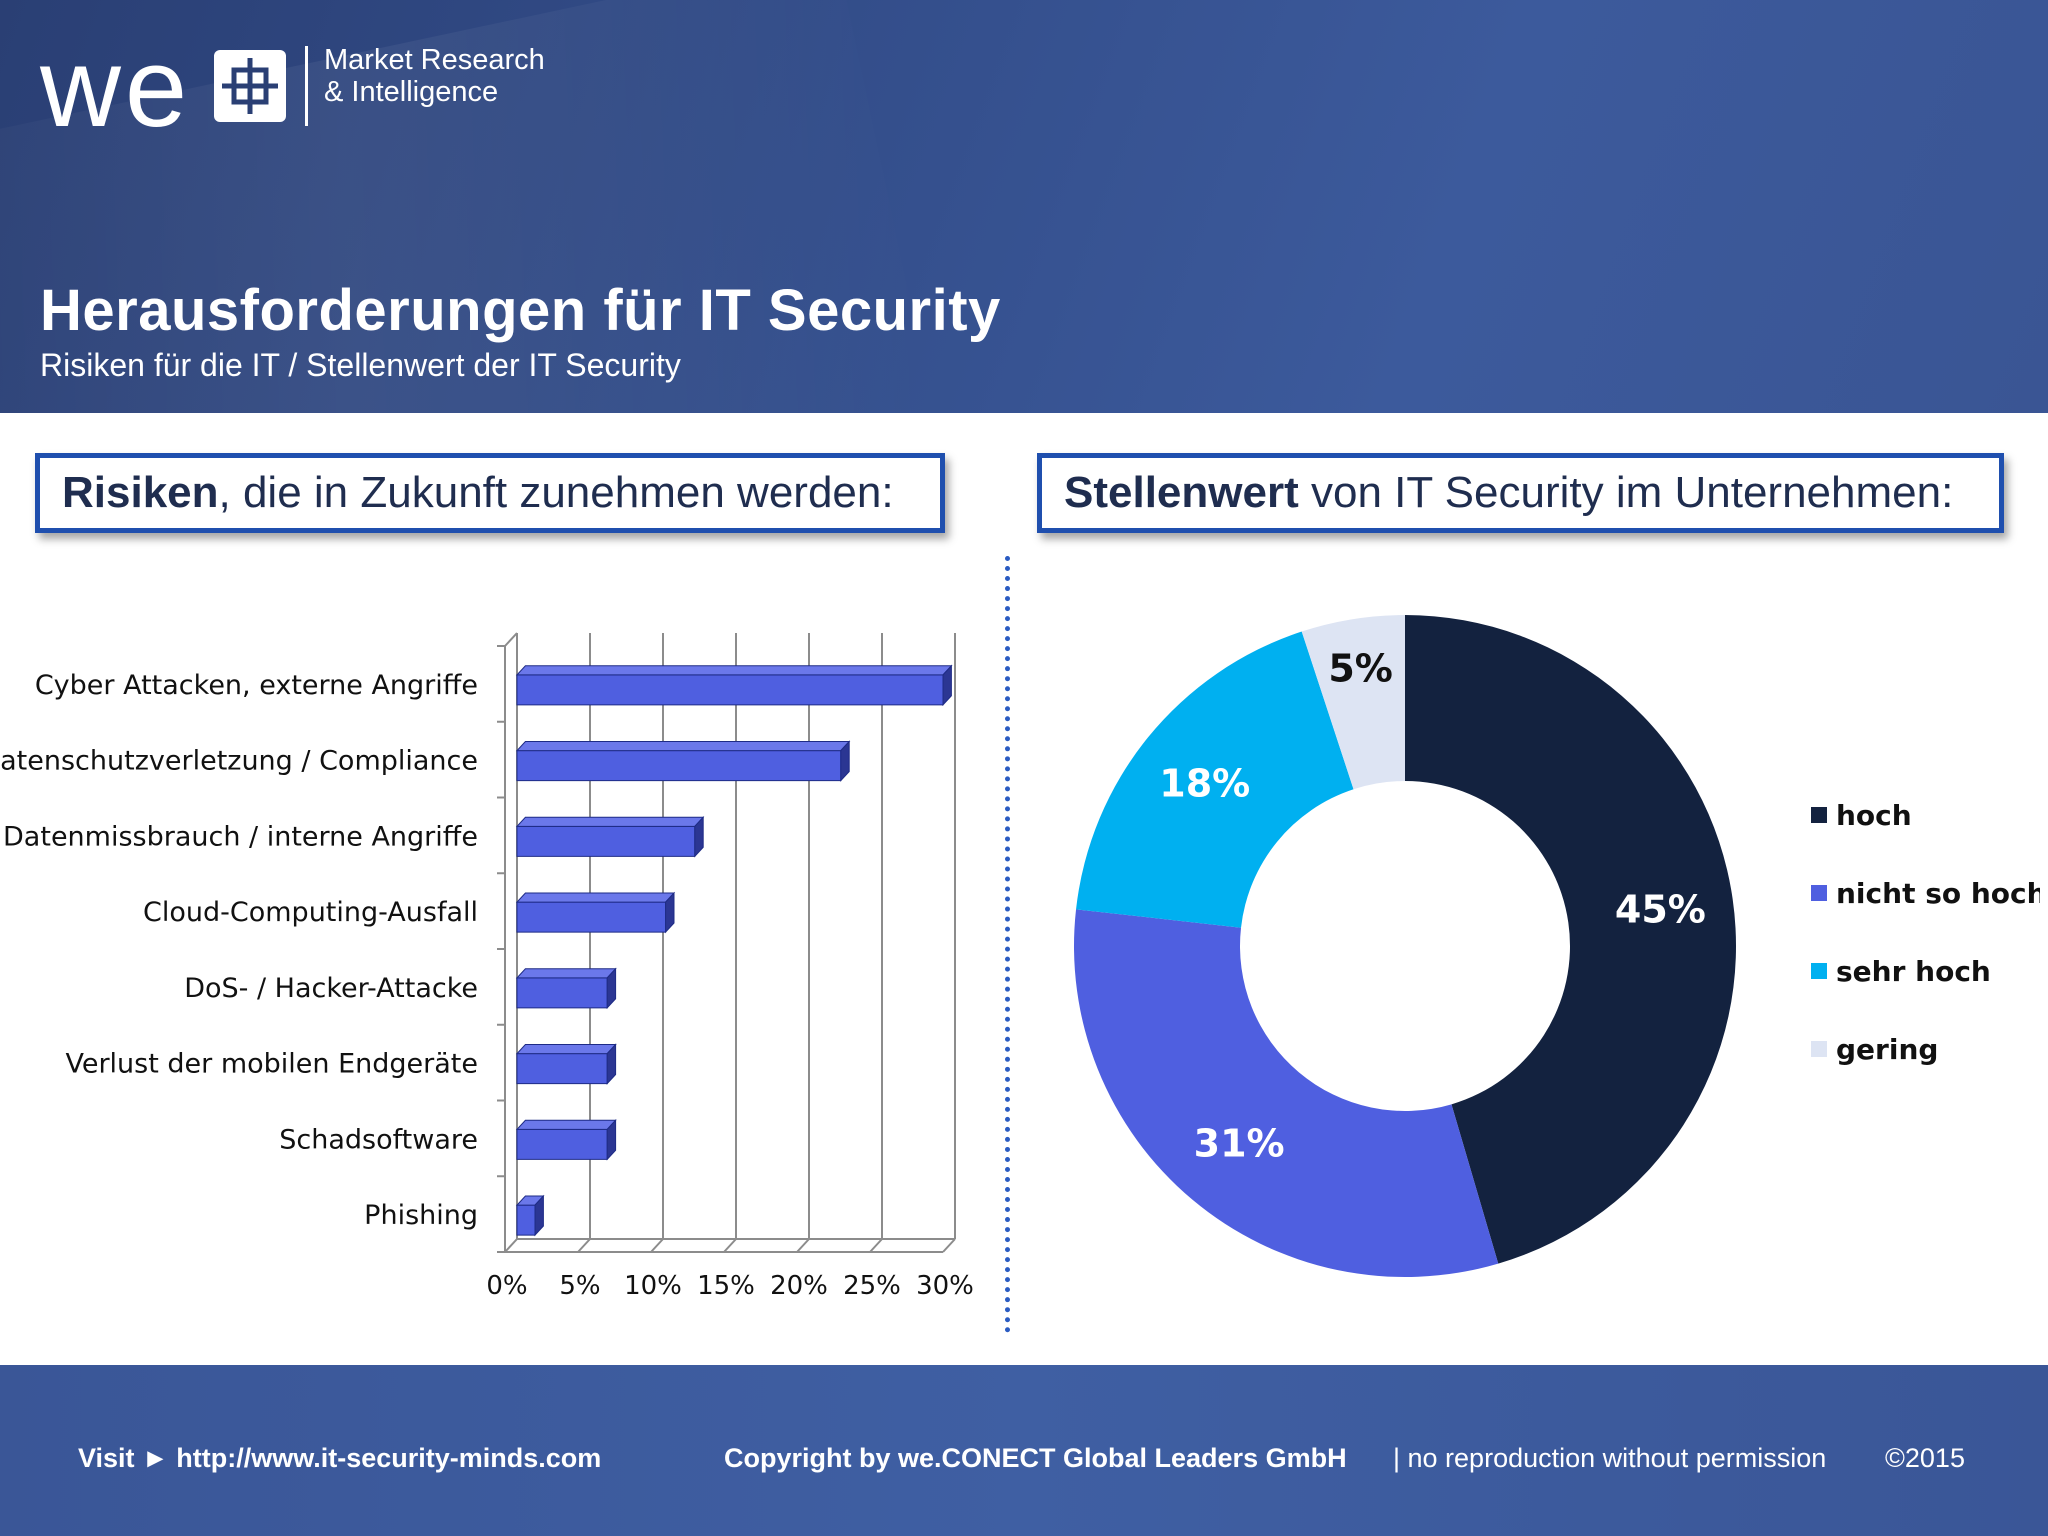  I want to click on dotted-divider, so click(1007, 944).